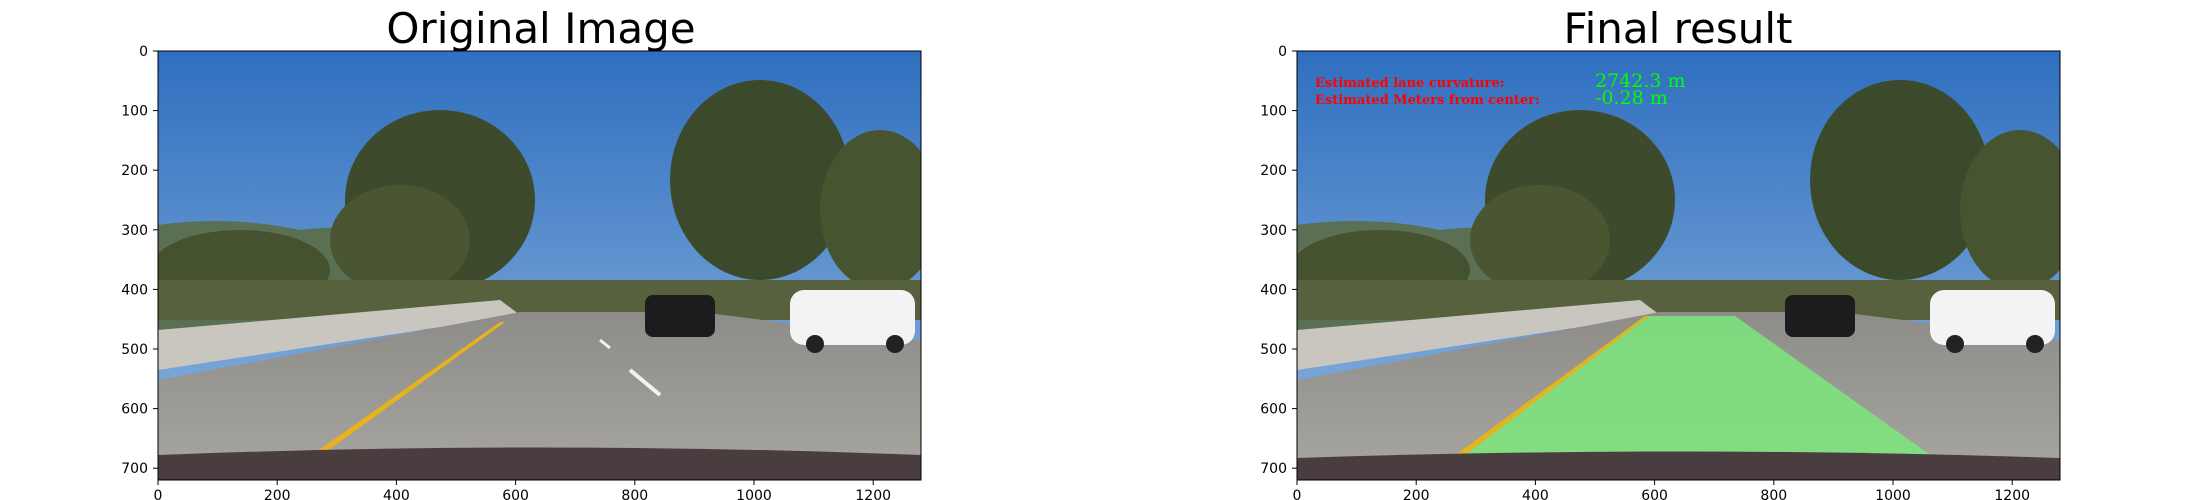 The width and height of the screenshot is (2200, 500). What do you see at coordinates (1678, 28) in the screenshot?
I see `panel-title: Final result` at bounding box center [1678, 28].